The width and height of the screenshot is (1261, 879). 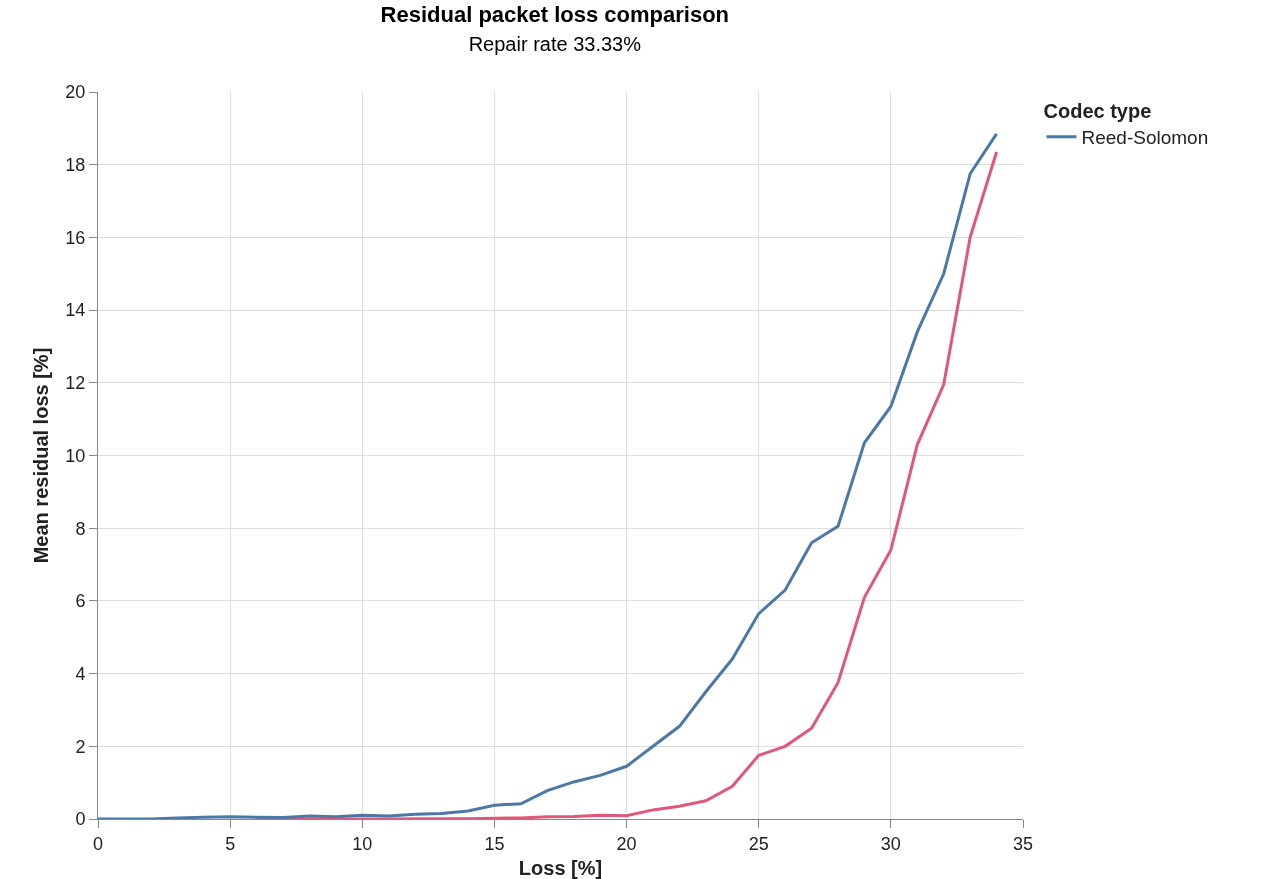 What do you see at coordinates (230, 843) in the screenshot?
I see `x-tick-label: 5` at bounding box center [230, 843].